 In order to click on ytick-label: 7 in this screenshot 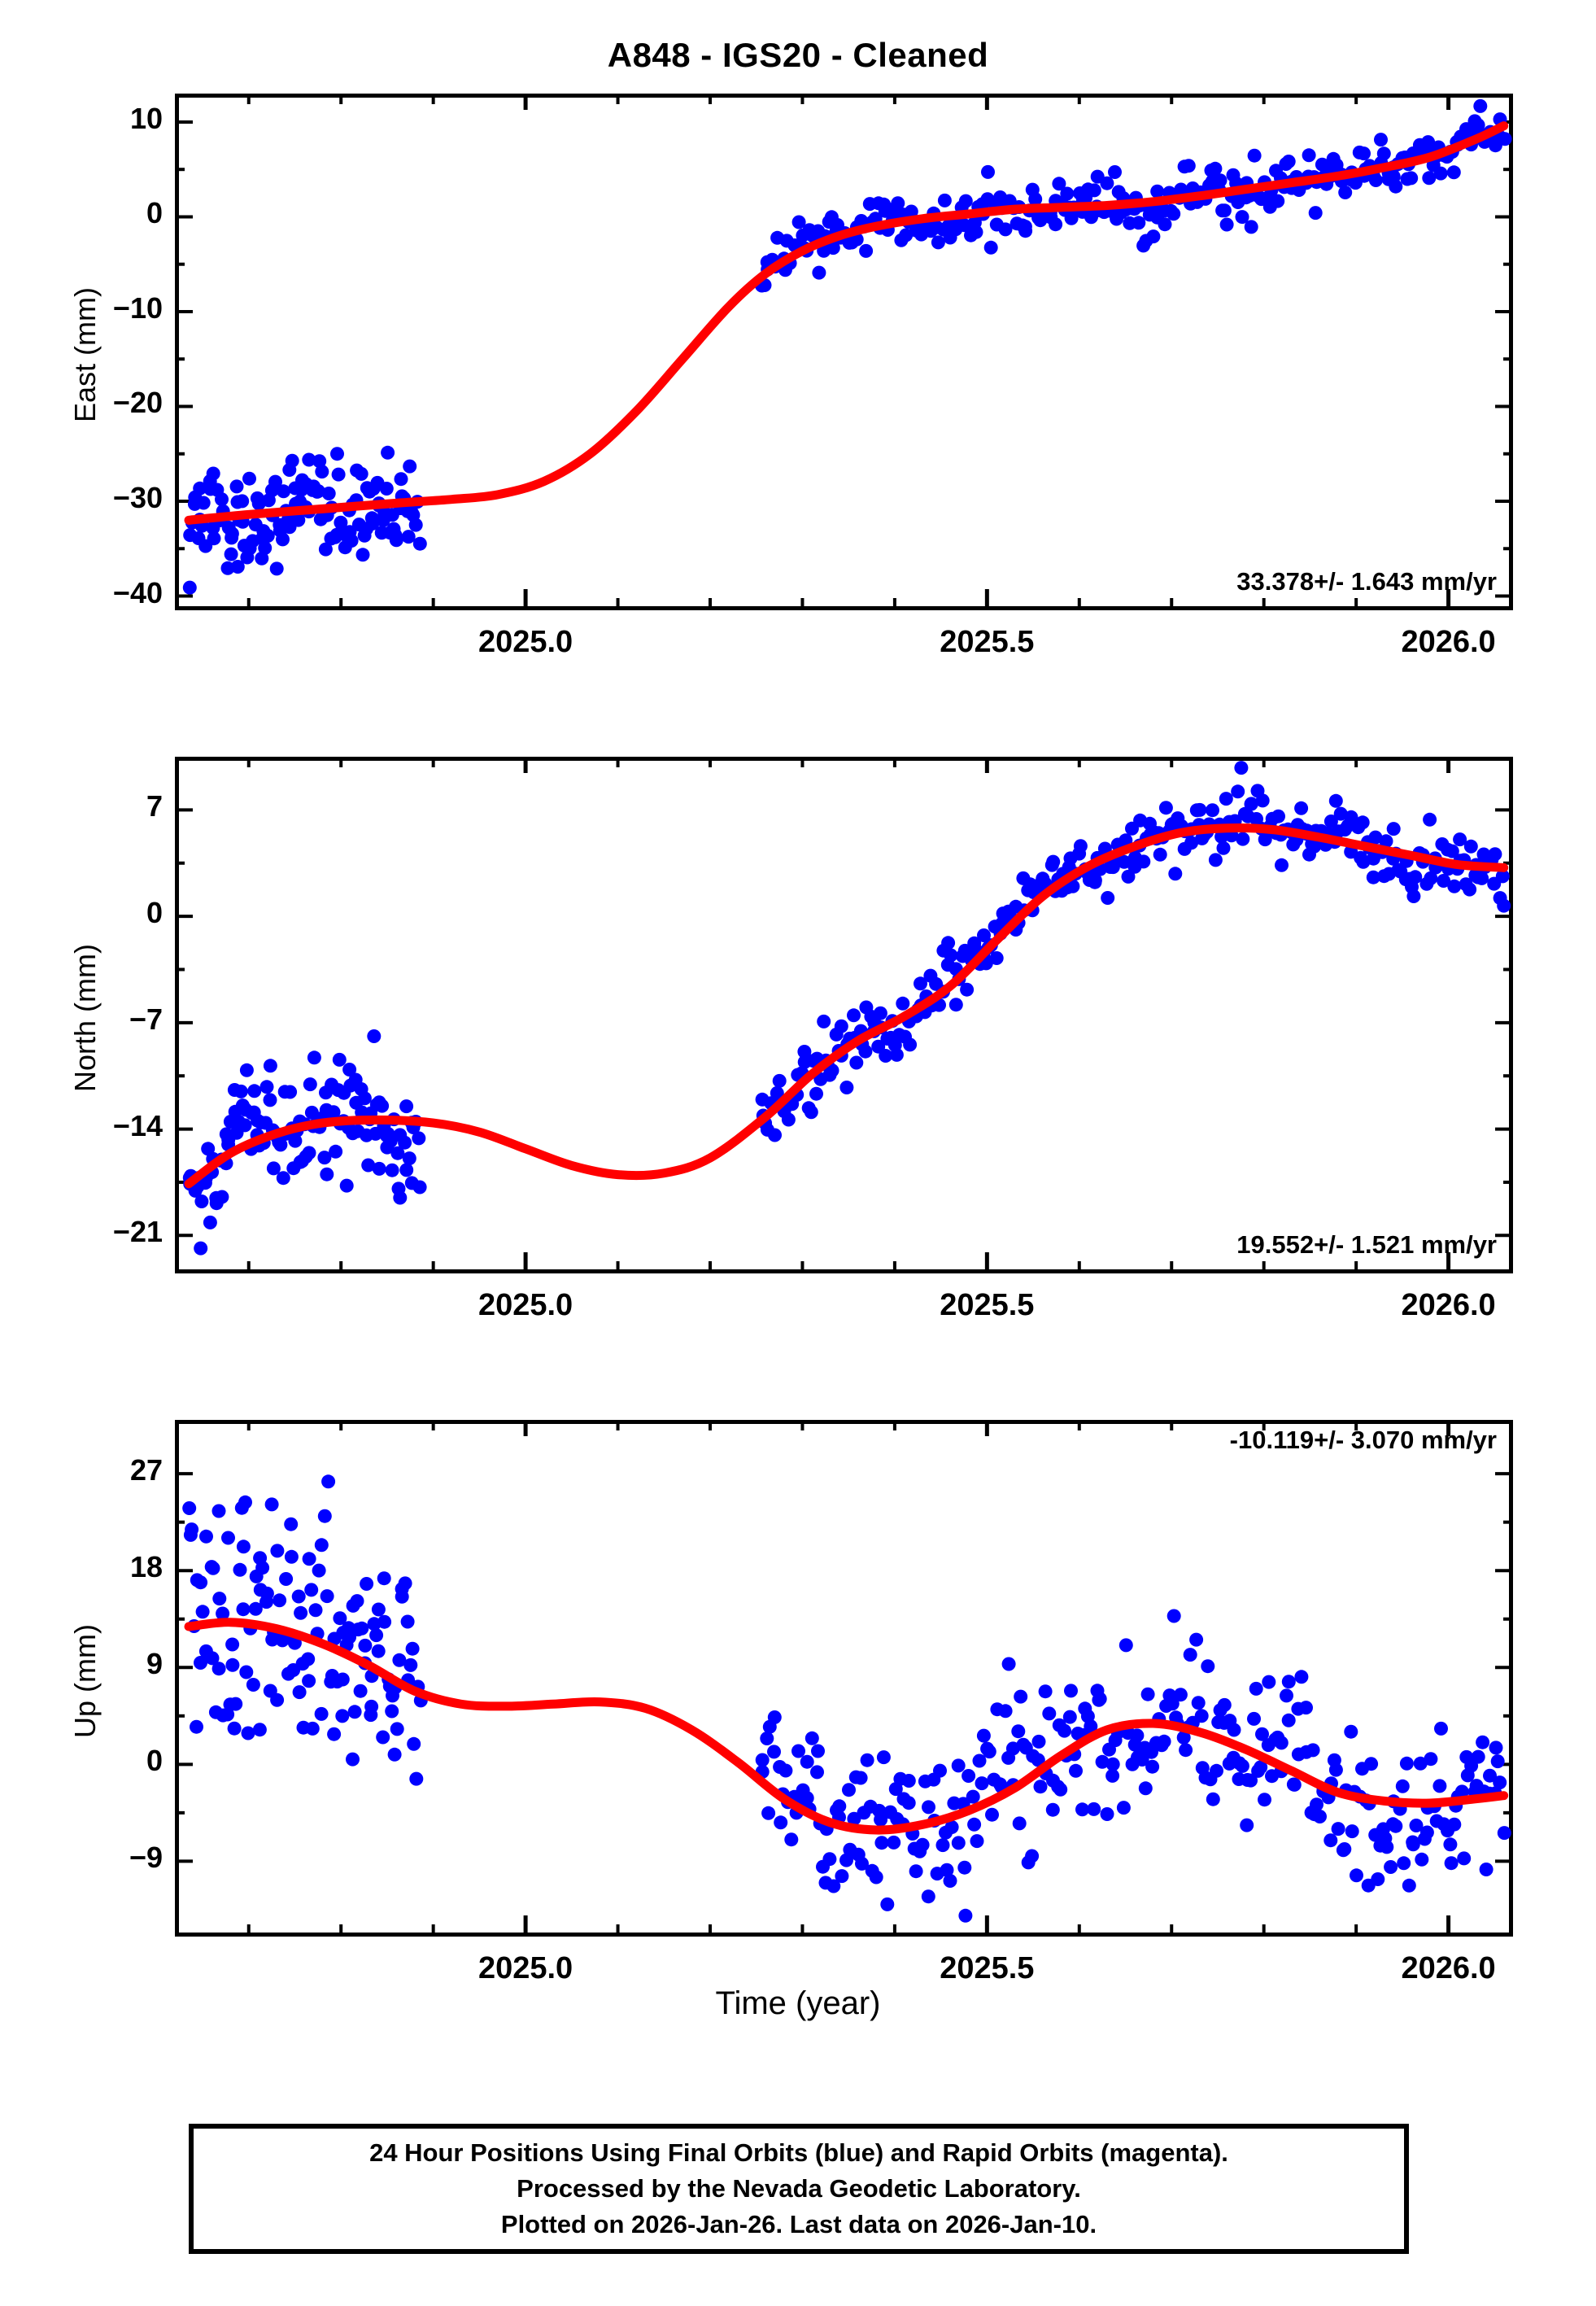, I will do `click(154, 806)`.